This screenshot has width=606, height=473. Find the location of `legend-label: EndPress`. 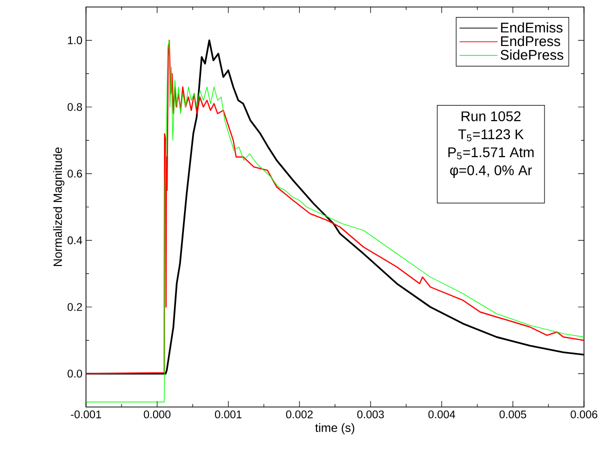

legend-label: EndPress is located at coordinates (530, 41).